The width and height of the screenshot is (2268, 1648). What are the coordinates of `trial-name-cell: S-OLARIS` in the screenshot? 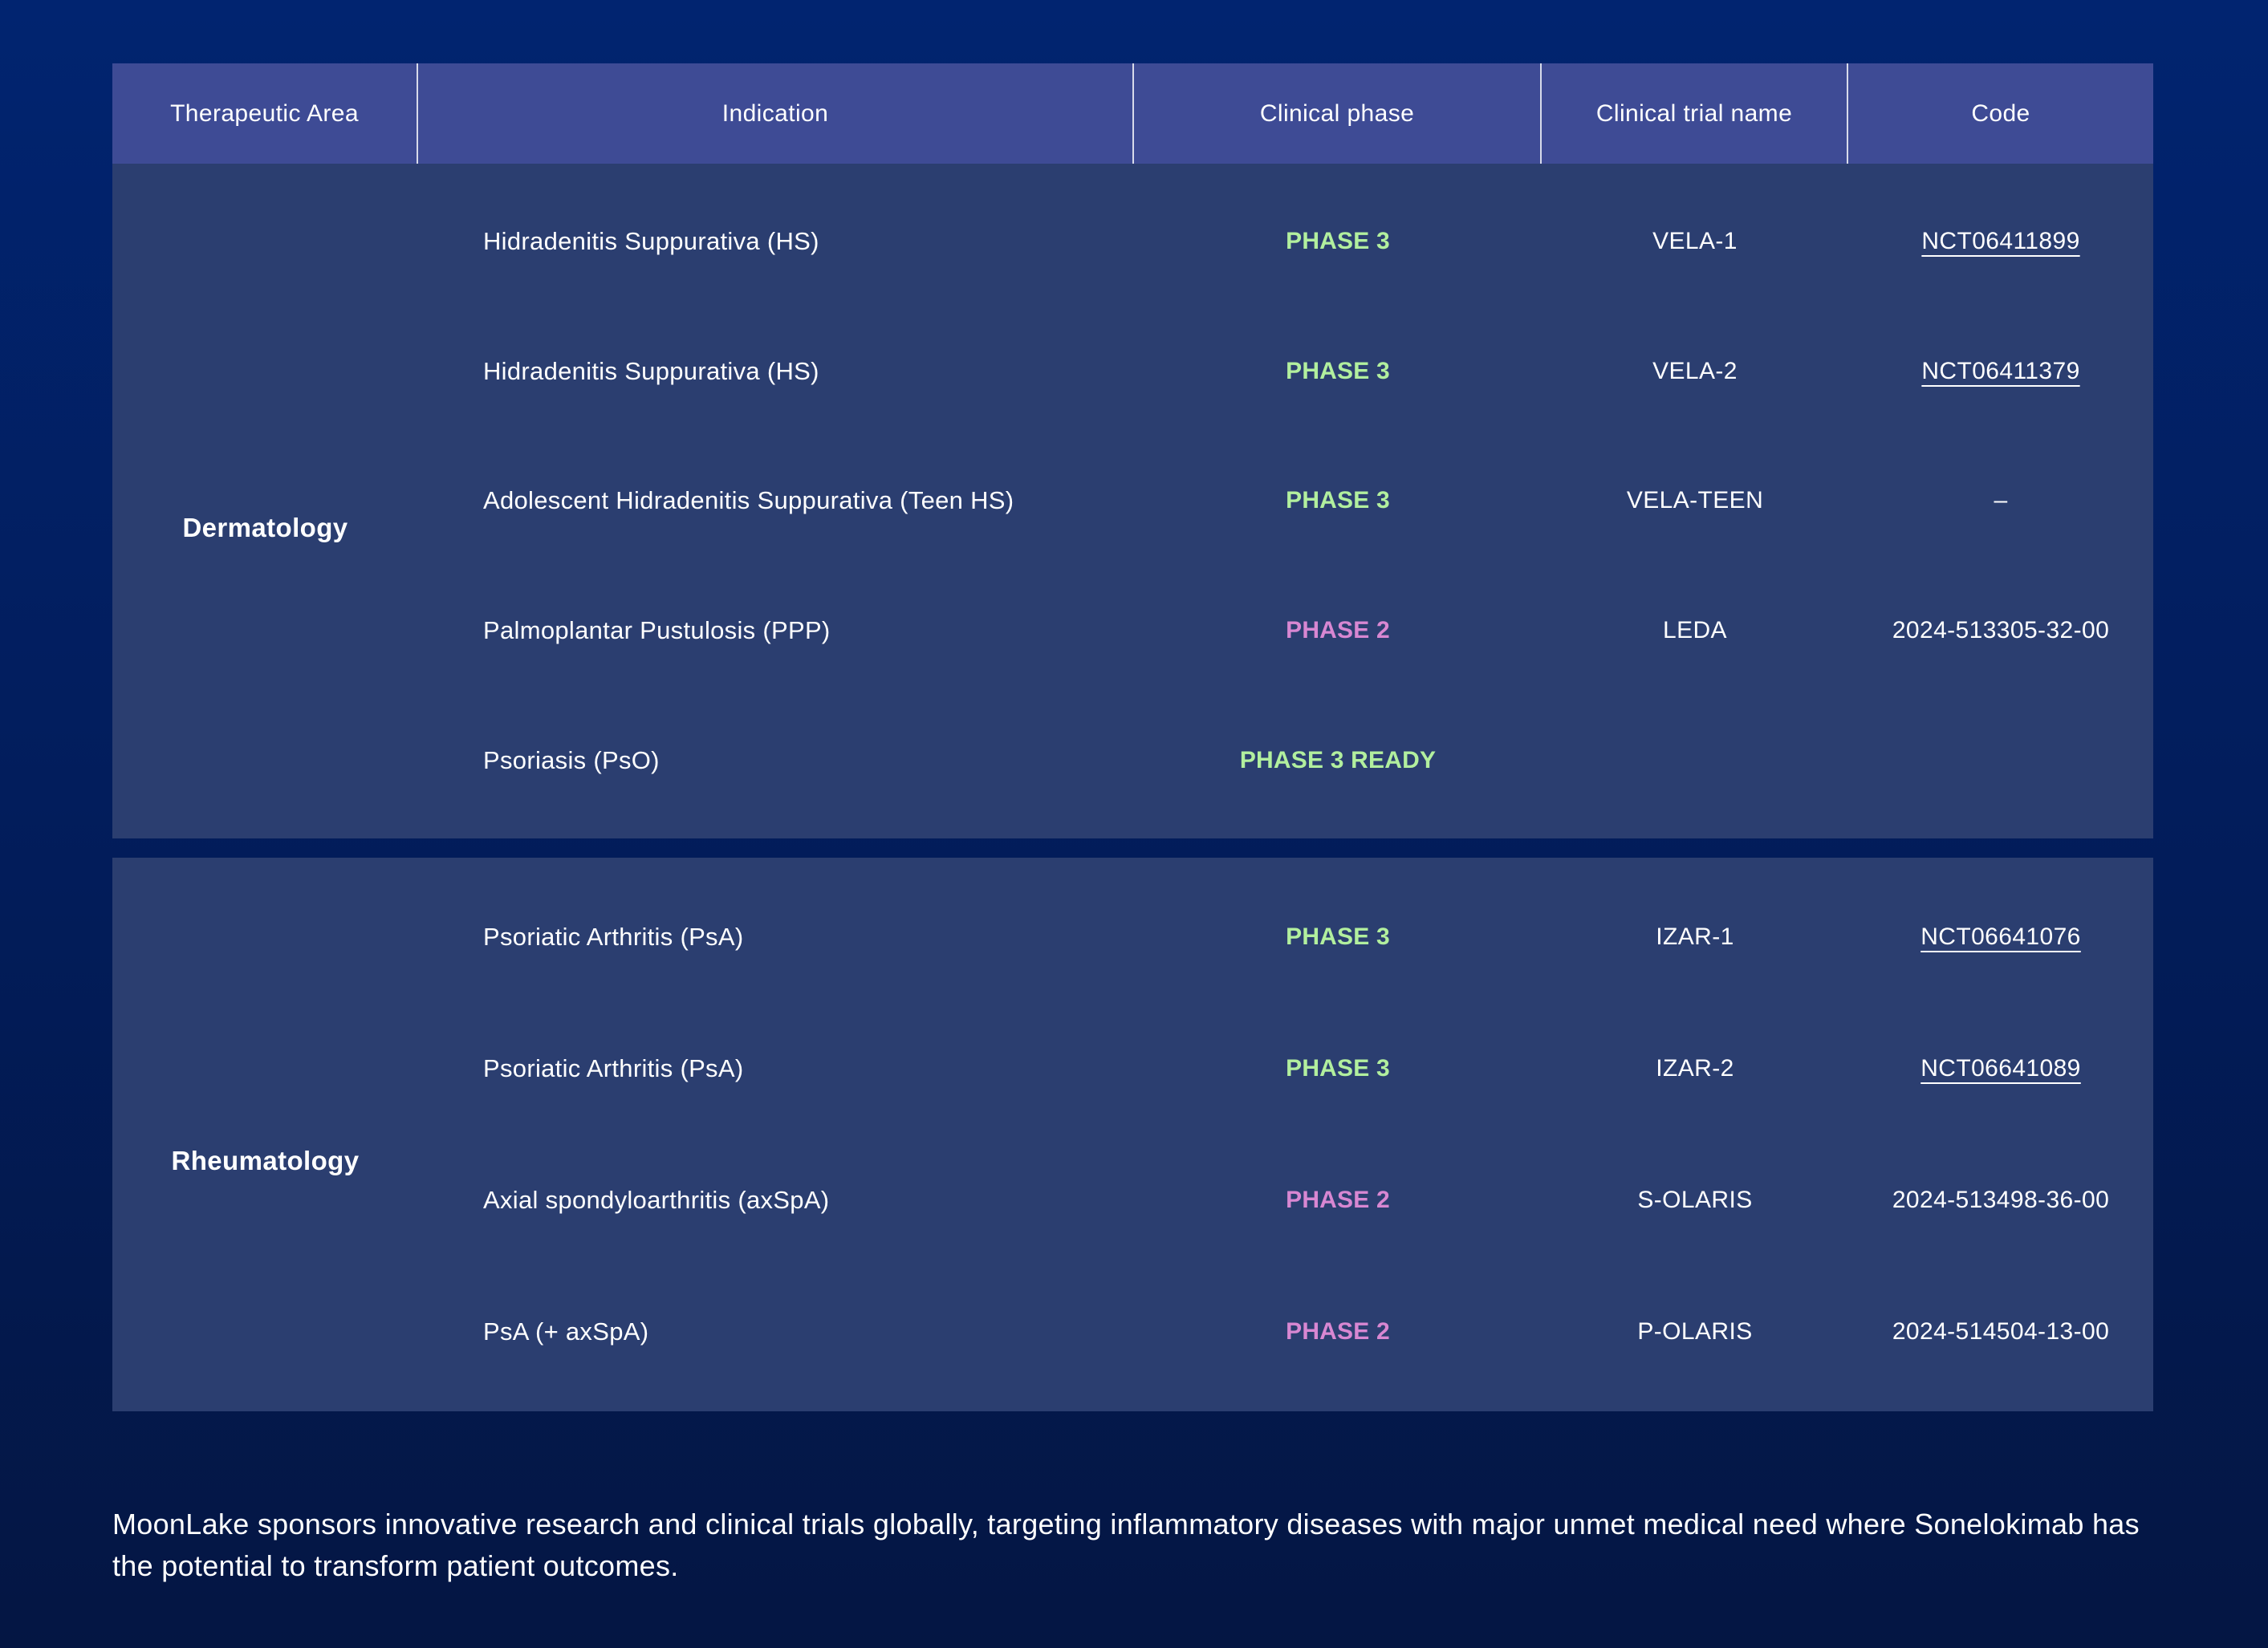 It's located at (1695, 1199).